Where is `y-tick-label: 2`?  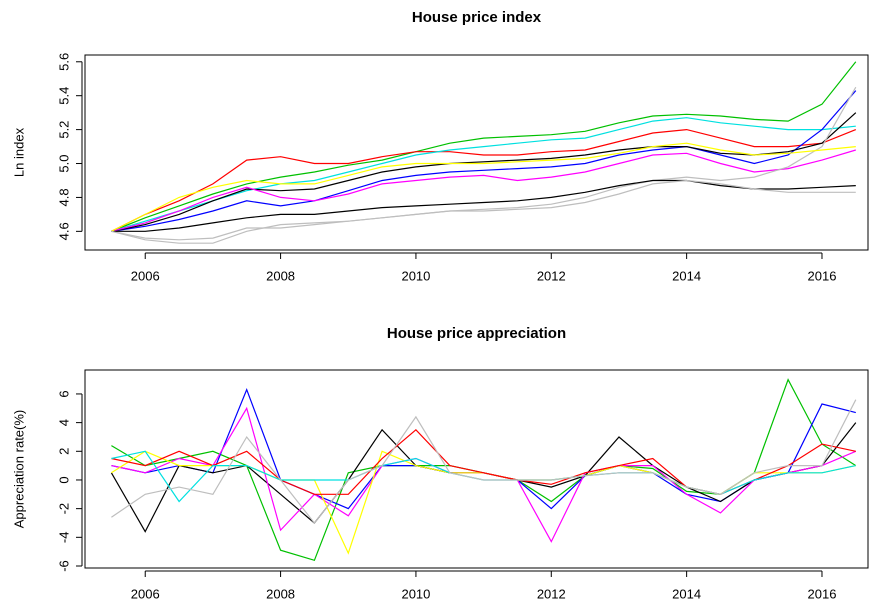 y-tick-label: 2 is located at coordinates (63, 451).